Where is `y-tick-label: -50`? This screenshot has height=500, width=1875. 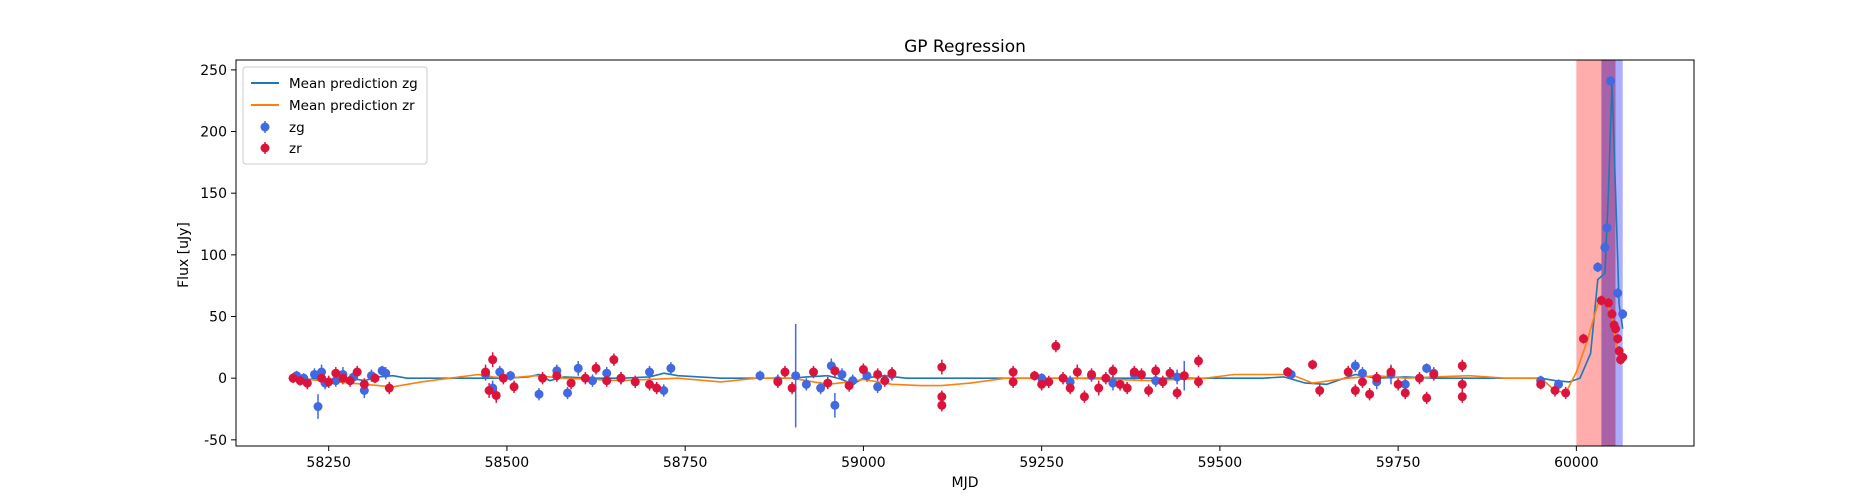 y-tick-label: -50 is located at coordinates (215, 441).